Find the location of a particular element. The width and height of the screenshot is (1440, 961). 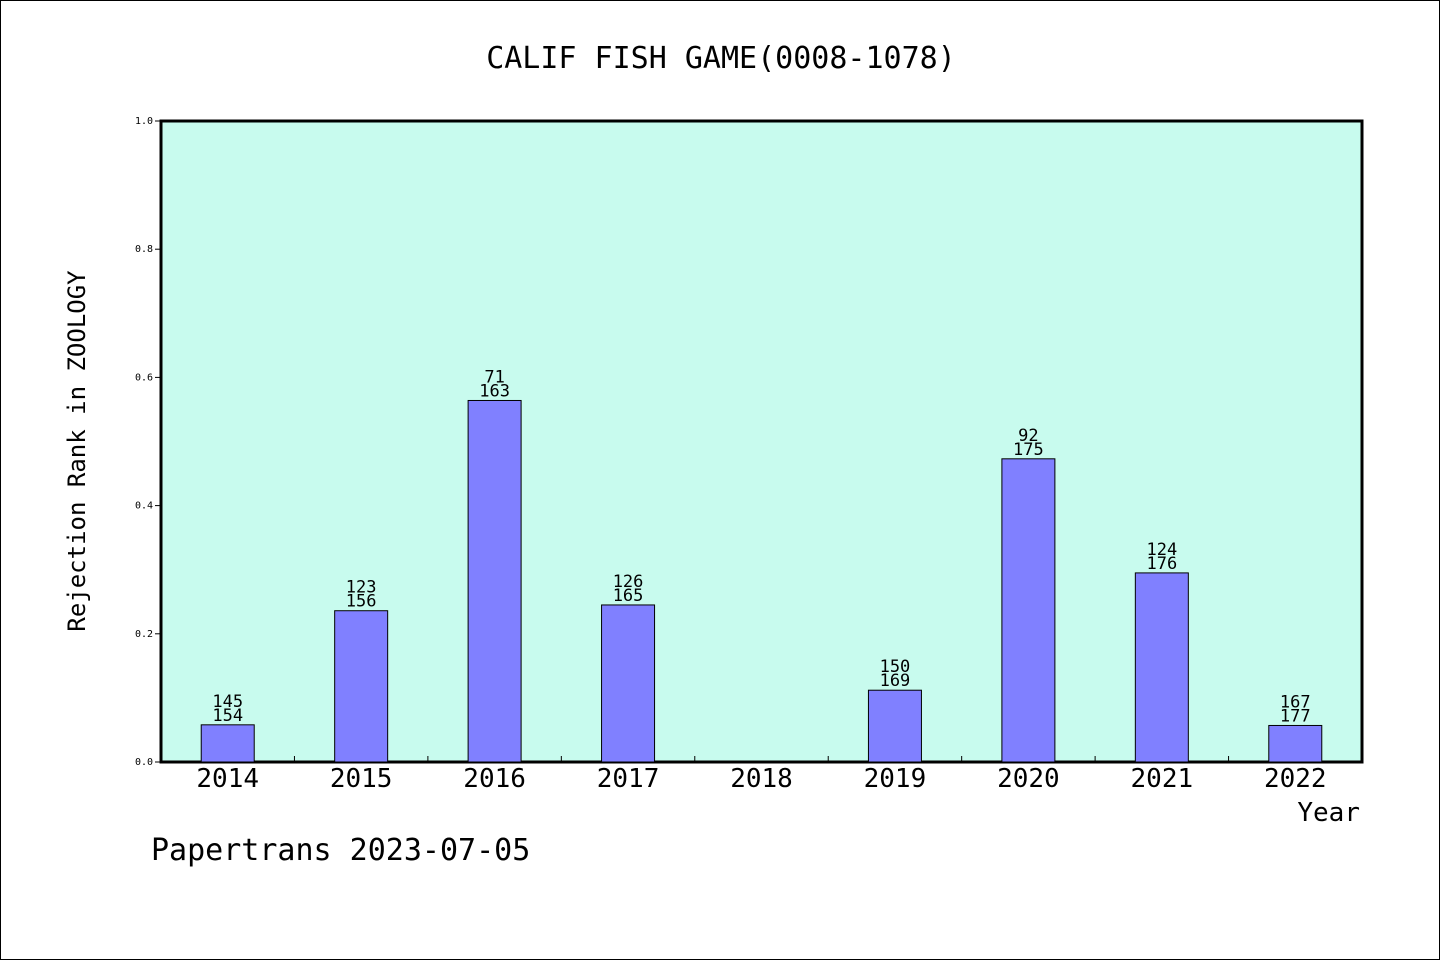

bar-label-bottom: 165 is located at coordinates (628, 596).